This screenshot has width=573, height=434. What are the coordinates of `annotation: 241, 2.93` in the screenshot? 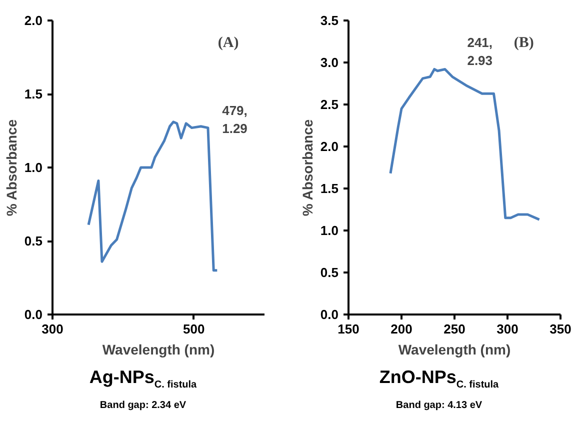 It's located at (480, 51).